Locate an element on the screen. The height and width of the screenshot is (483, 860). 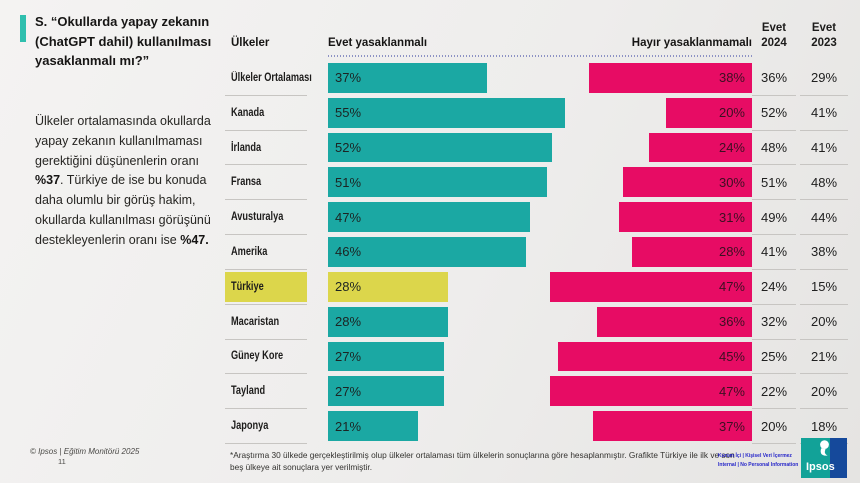
country-label: Ülkeler Ortalaması is located at coordinates (271, 77).